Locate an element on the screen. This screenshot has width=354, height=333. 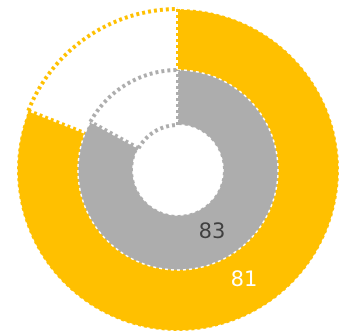
outer-remainder-outer-edge is located at coordinates (102, 59).